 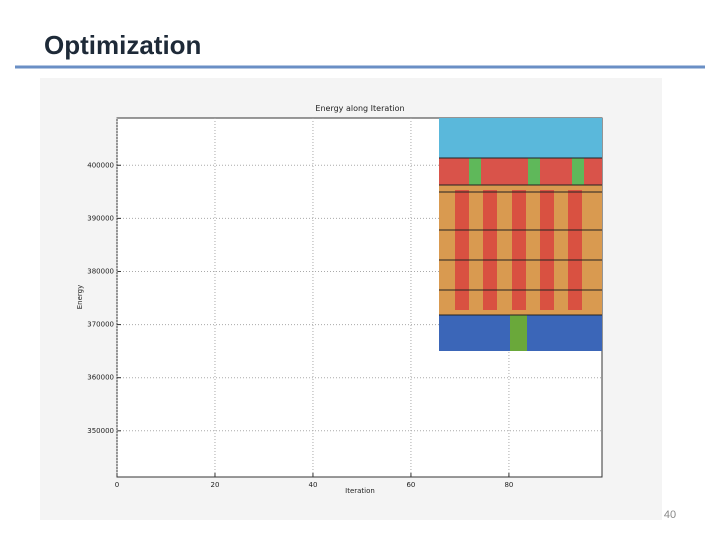 What do you see at coordinates (312, 485) in the screenshot?
I see `x-tick-label: 40` at bounding box center [312, 485].